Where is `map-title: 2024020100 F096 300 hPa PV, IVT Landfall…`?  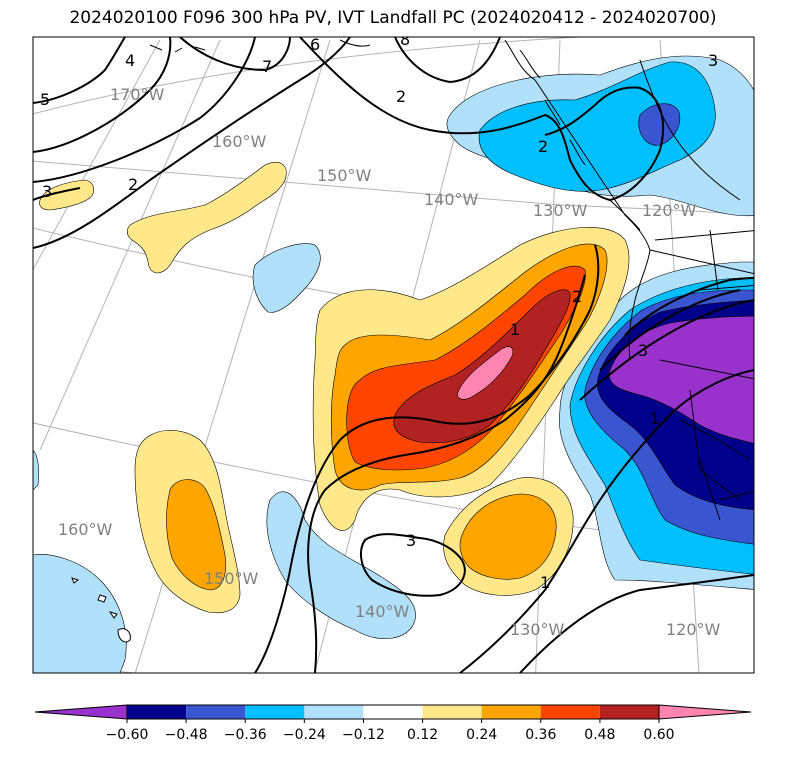
map-title: 2024020100 F096 300 hPa PV, IVT Landfall… is located at coordinates (393, 18).